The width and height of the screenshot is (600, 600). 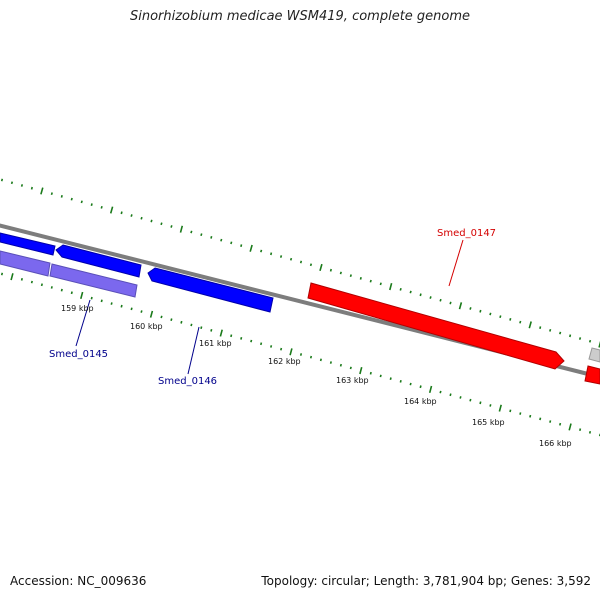 I want to click on gene-arrow-reverse, so click(x=28, y=244).